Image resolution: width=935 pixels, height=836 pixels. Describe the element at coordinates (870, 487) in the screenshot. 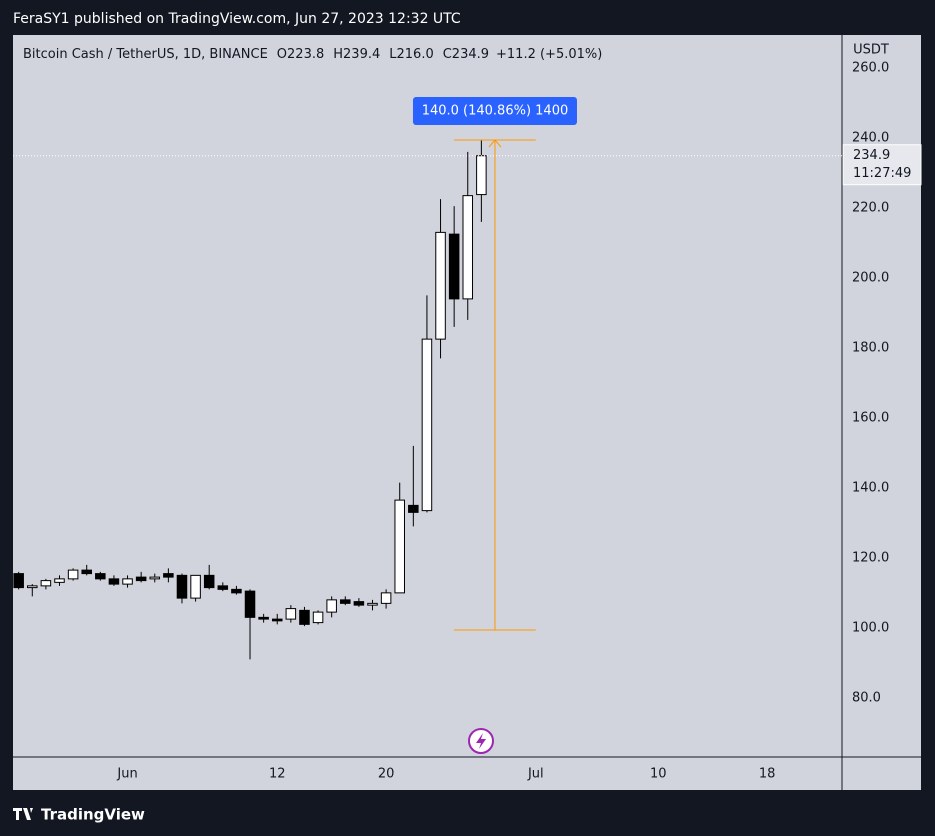

I see `y-tick-label: 140.0` at that location.